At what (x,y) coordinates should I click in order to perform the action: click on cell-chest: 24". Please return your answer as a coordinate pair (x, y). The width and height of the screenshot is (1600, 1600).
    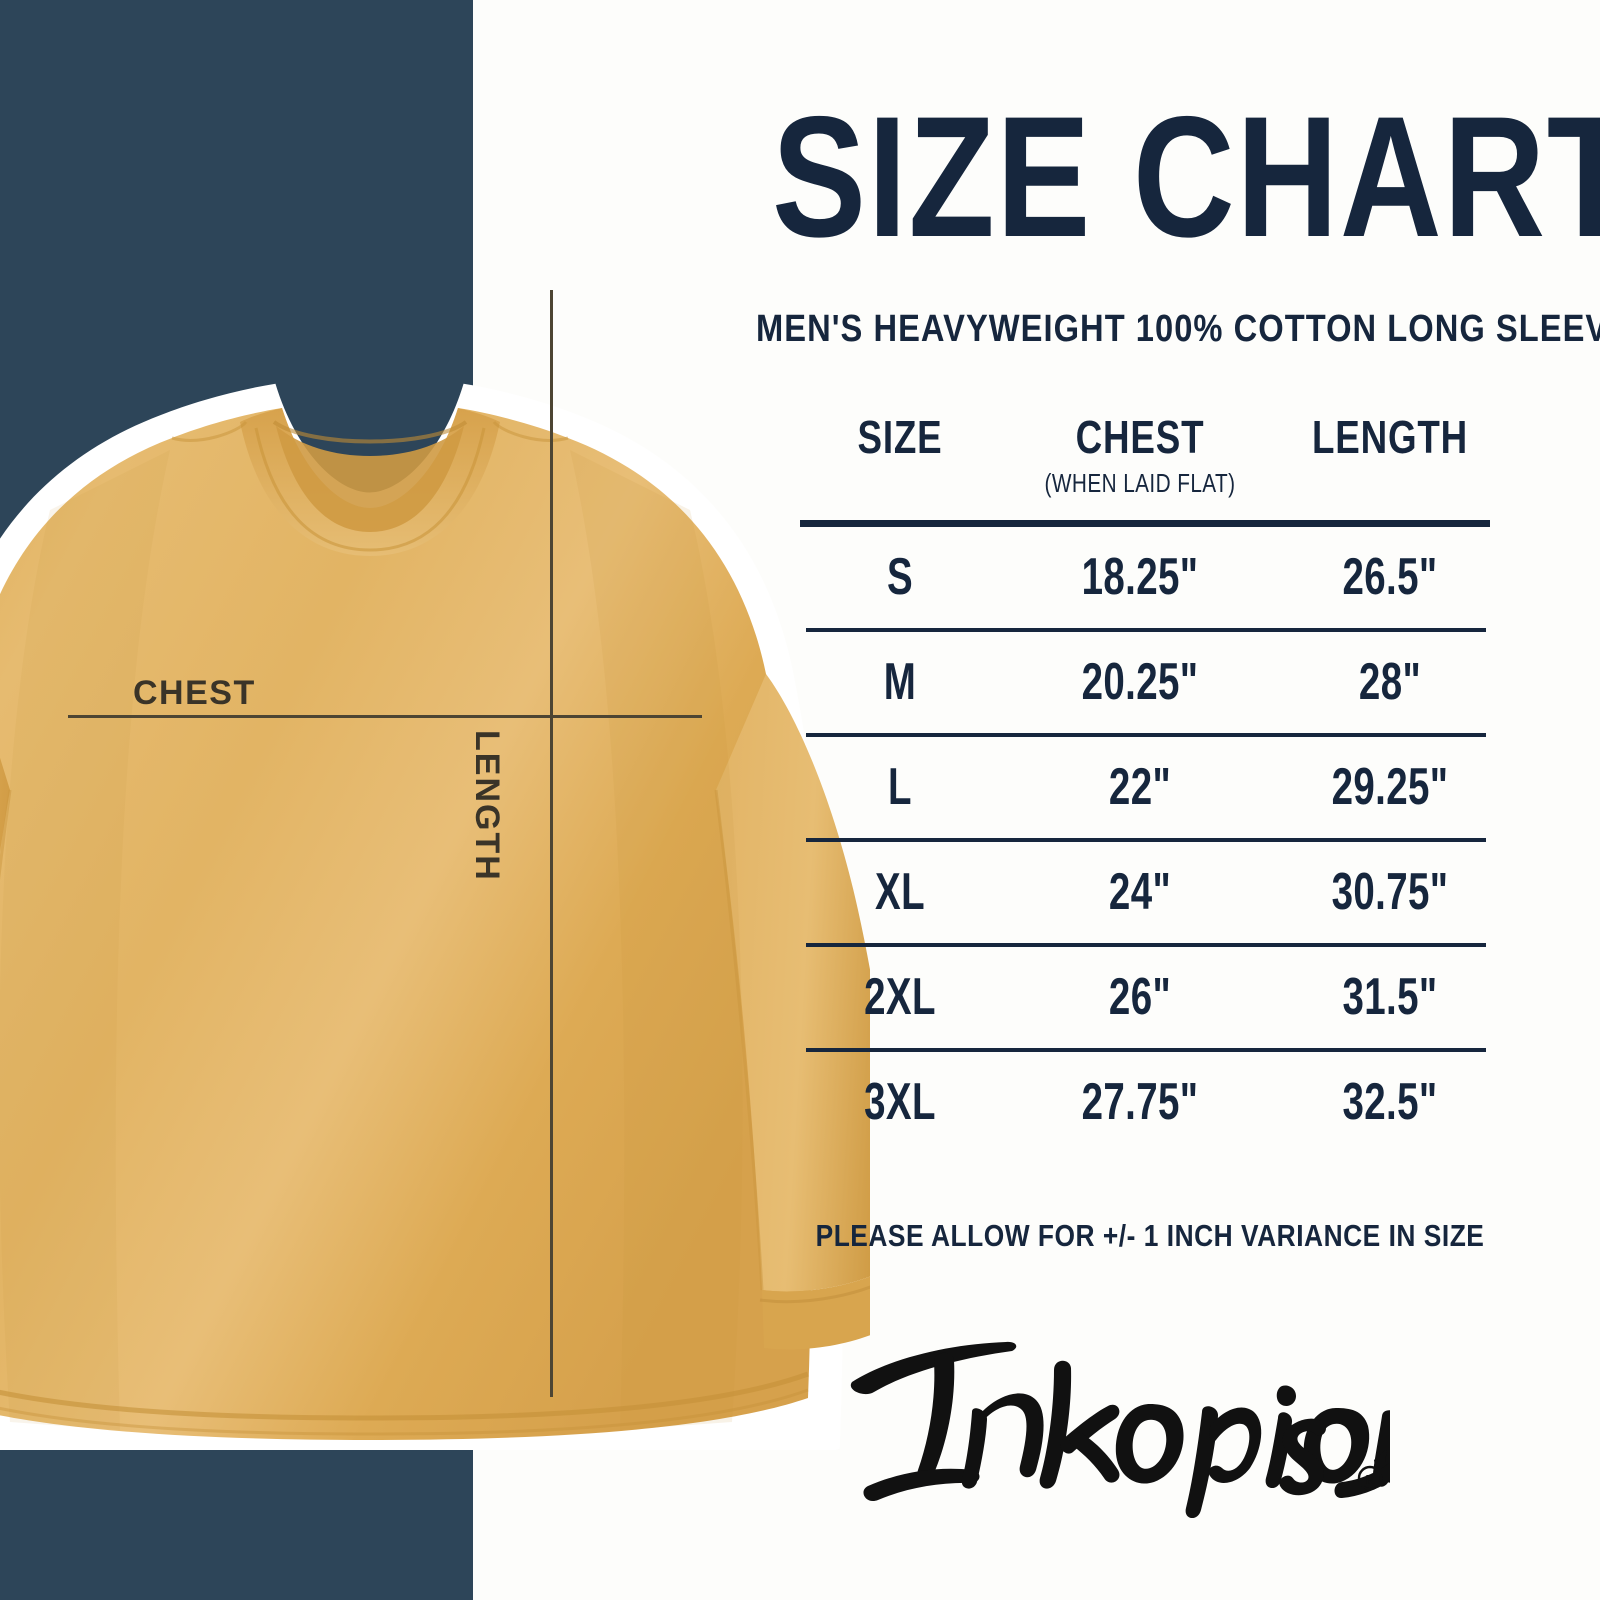
    Looking at the image, I should click on (1140, 892).